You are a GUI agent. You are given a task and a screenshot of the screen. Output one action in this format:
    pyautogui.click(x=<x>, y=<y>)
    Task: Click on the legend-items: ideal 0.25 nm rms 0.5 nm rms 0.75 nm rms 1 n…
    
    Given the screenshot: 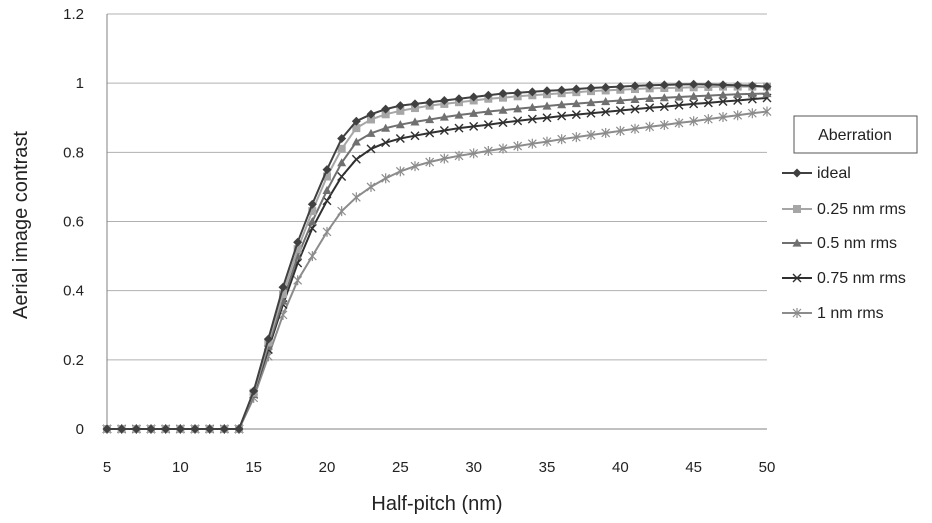 What is the action you would take?
    pyautogui.click(x=844, y=243)
    